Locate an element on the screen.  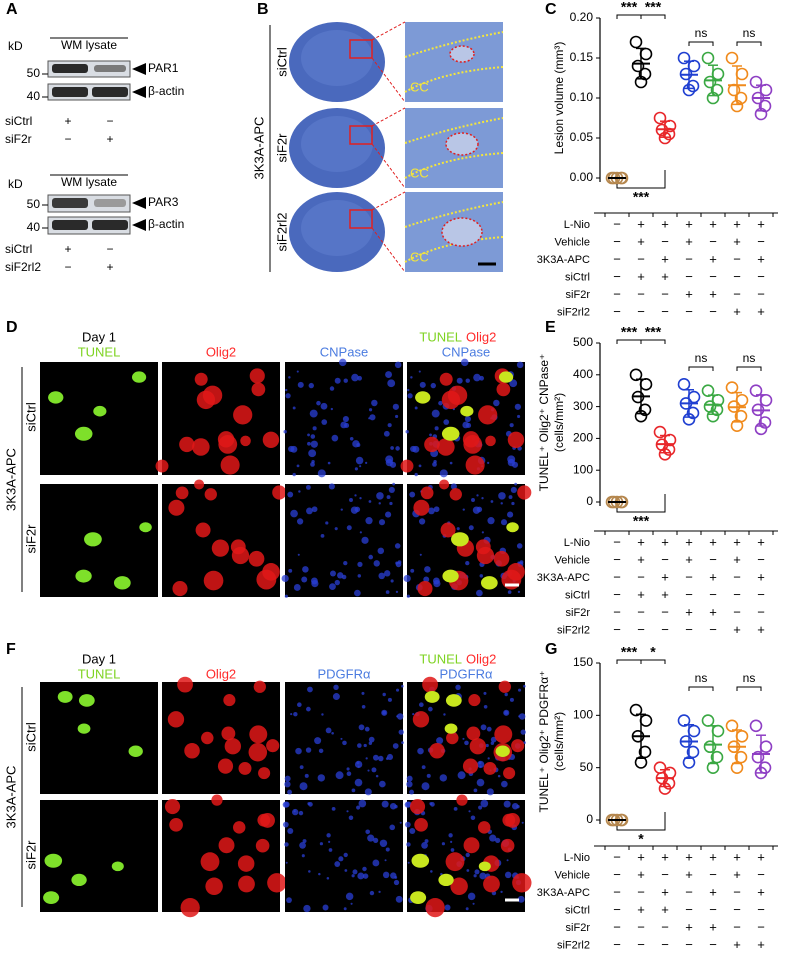
band-label: PAR1 is located at coordinates (163, 68).